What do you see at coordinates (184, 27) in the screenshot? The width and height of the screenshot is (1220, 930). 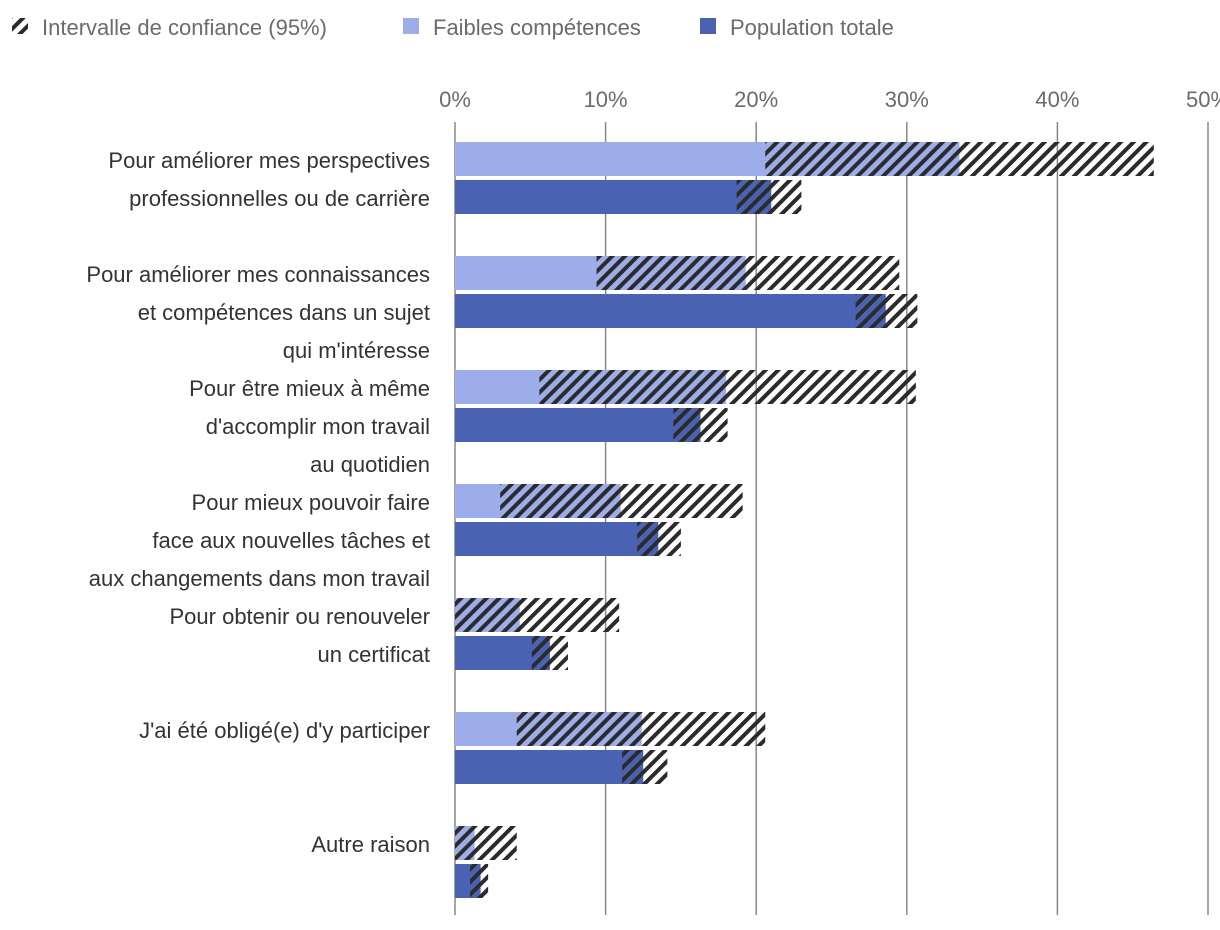 I see `legend-label-ci: Intervalle de confiance (95%)` at bounding box center [184, 27].